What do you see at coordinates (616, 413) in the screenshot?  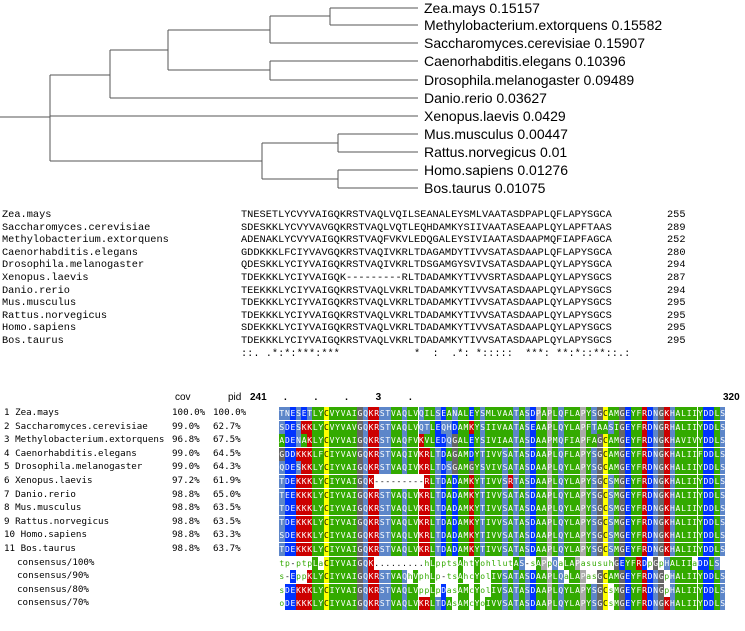 I see `residue-cell: M` at bounding box center [616, 413].